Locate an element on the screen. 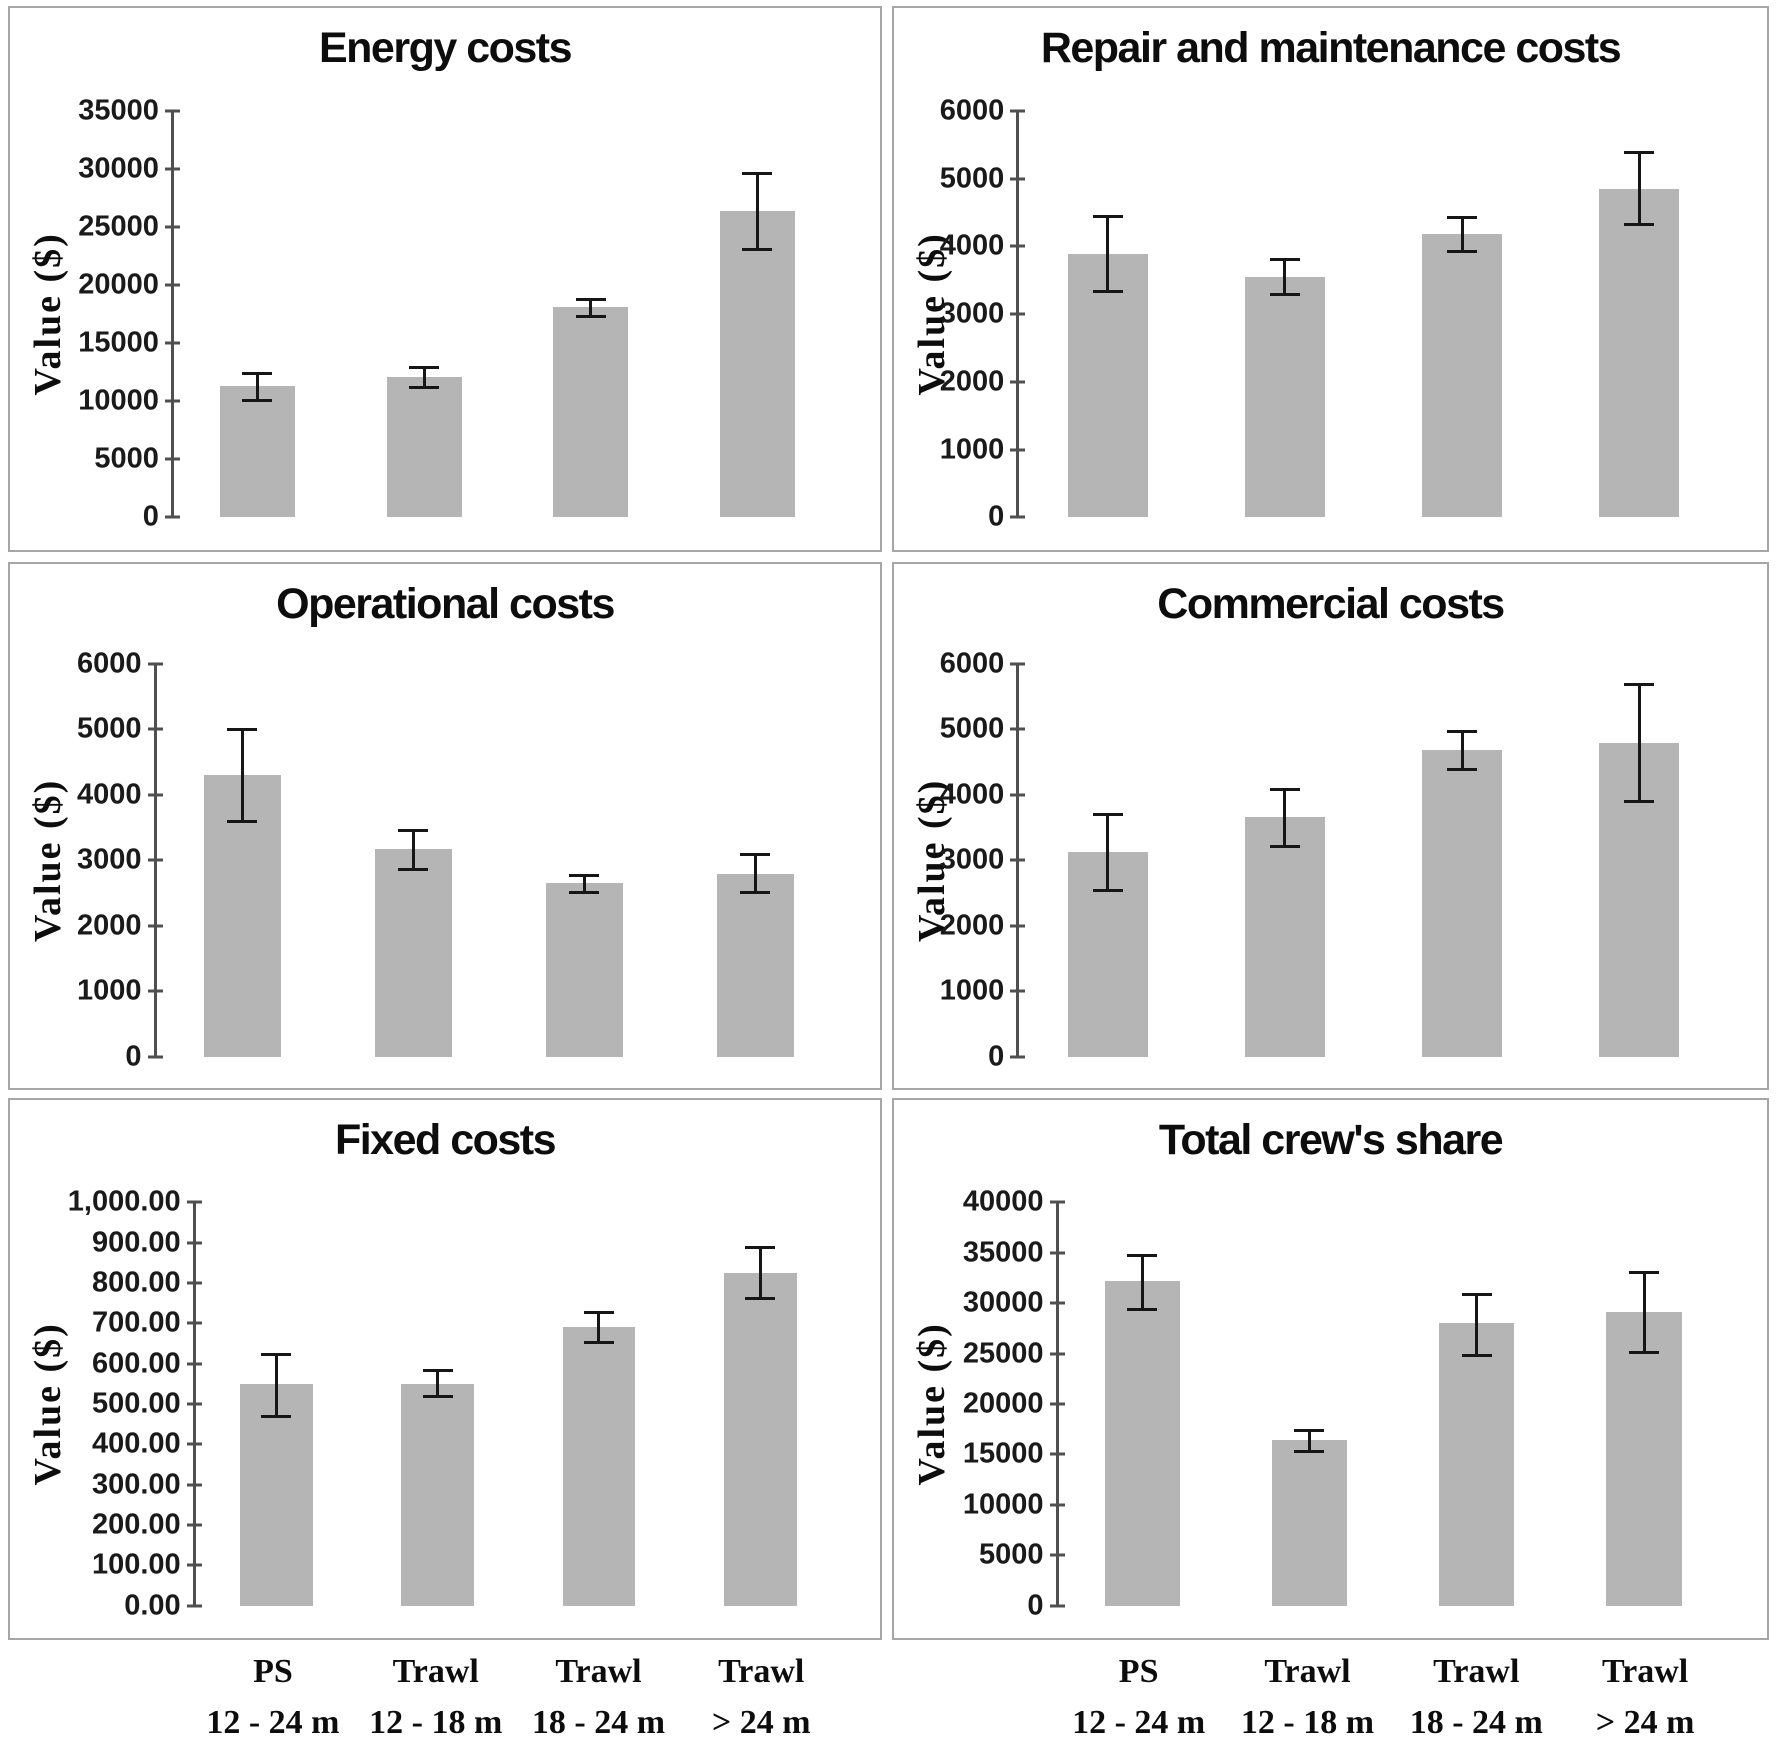 Image resolution: width=1785 pixels, height=1749 pixels. chart-title: Commercial costs is located at coordinates (1331, 603).